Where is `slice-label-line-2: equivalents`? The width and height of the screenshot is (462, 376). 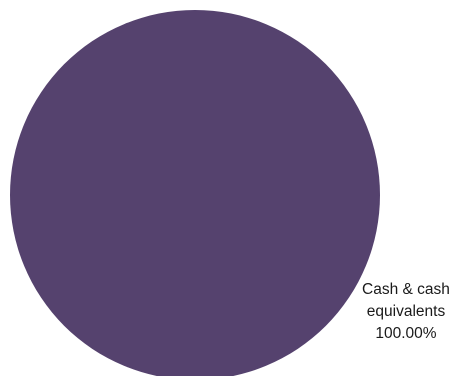 slice-label-line-2: equivalents is located at coordinates (406, 311).